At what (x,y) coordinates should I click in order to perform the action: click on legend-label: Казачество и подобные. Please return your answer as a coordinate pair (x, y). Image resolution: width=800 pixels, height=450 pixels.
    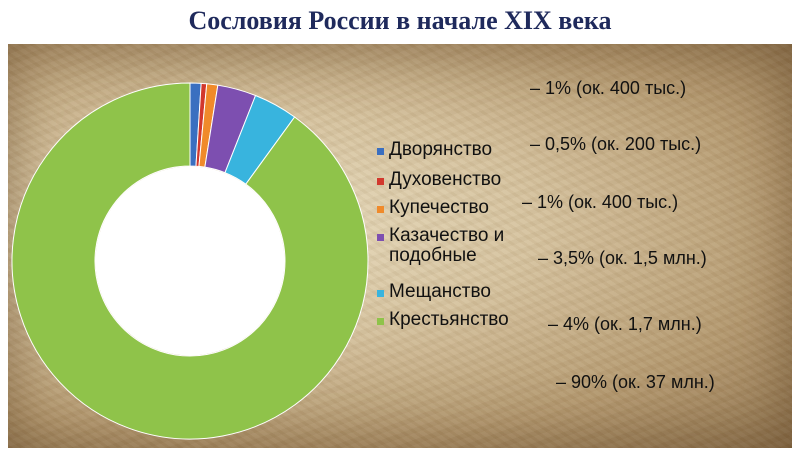
    Looking at the image, I should click on (446, 246).